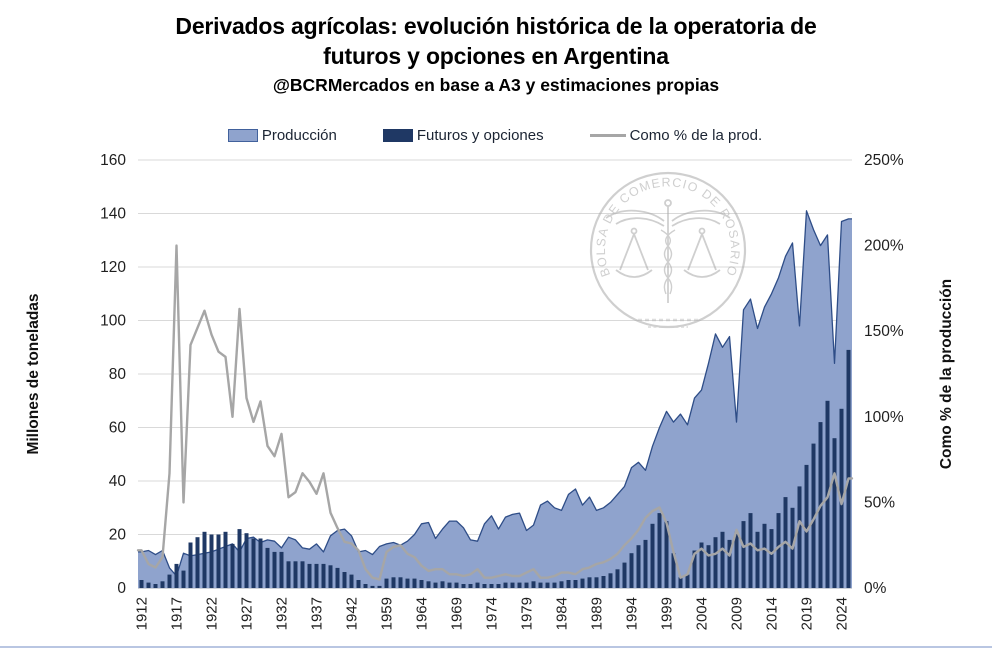 The width and height of the screenshot is (992, 650). I want to click on x-tick-label: 1969, so click(457, 613).